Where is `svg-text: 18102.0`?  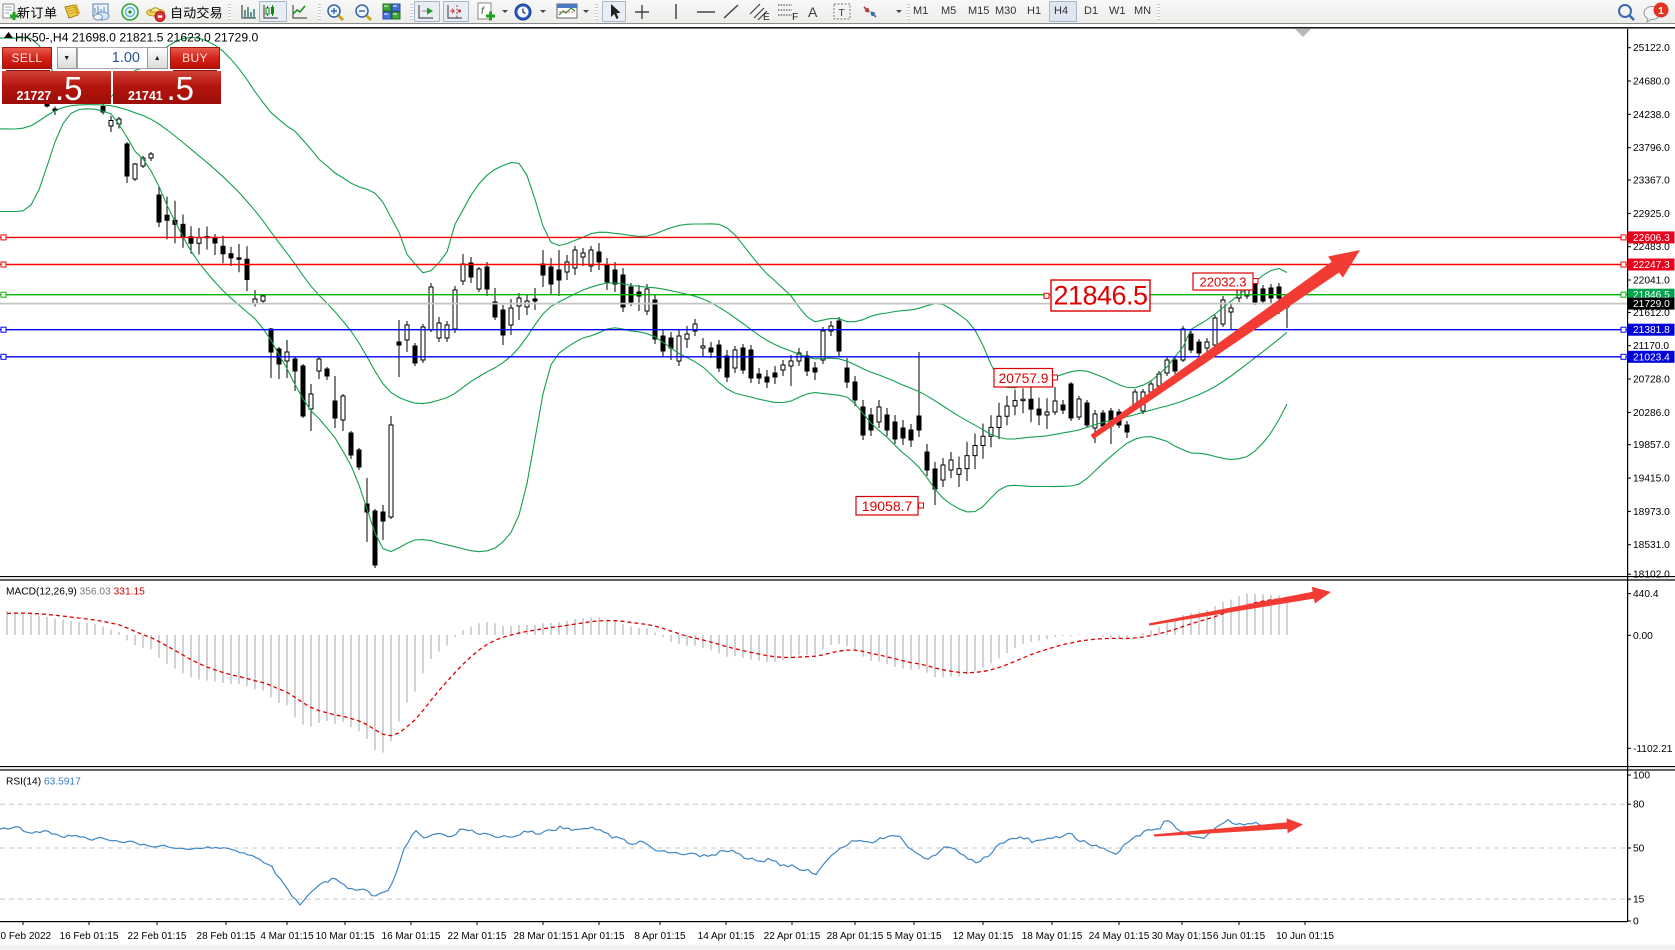
svg-text: 18102.0 is located at coordinates (1651, 575).